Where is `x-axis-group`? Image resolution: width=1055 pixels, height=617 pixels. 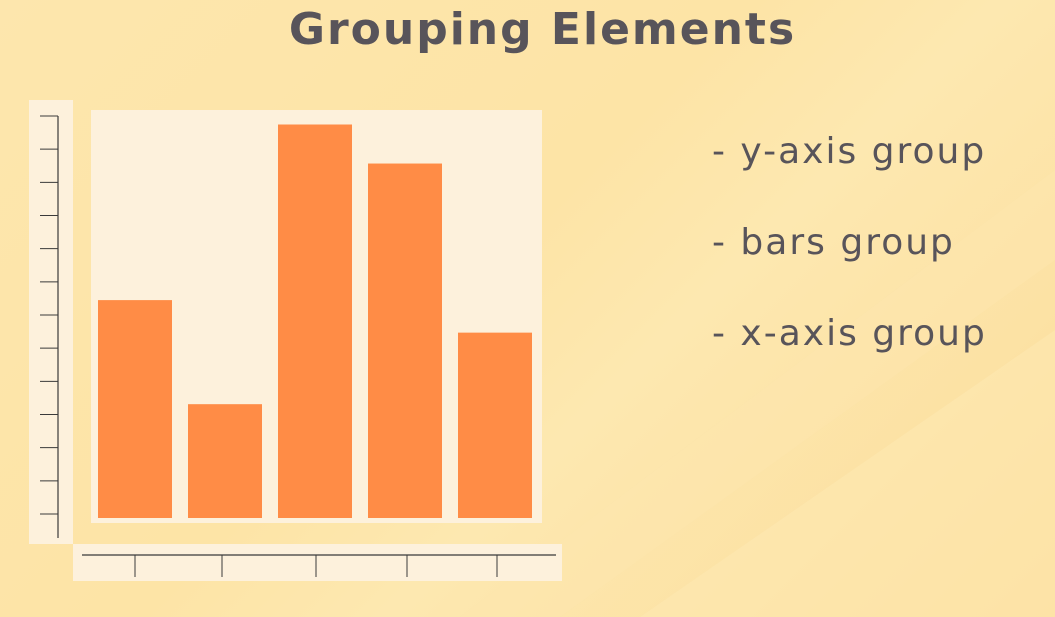 x-axis-group is located at coordinates (319, 565).